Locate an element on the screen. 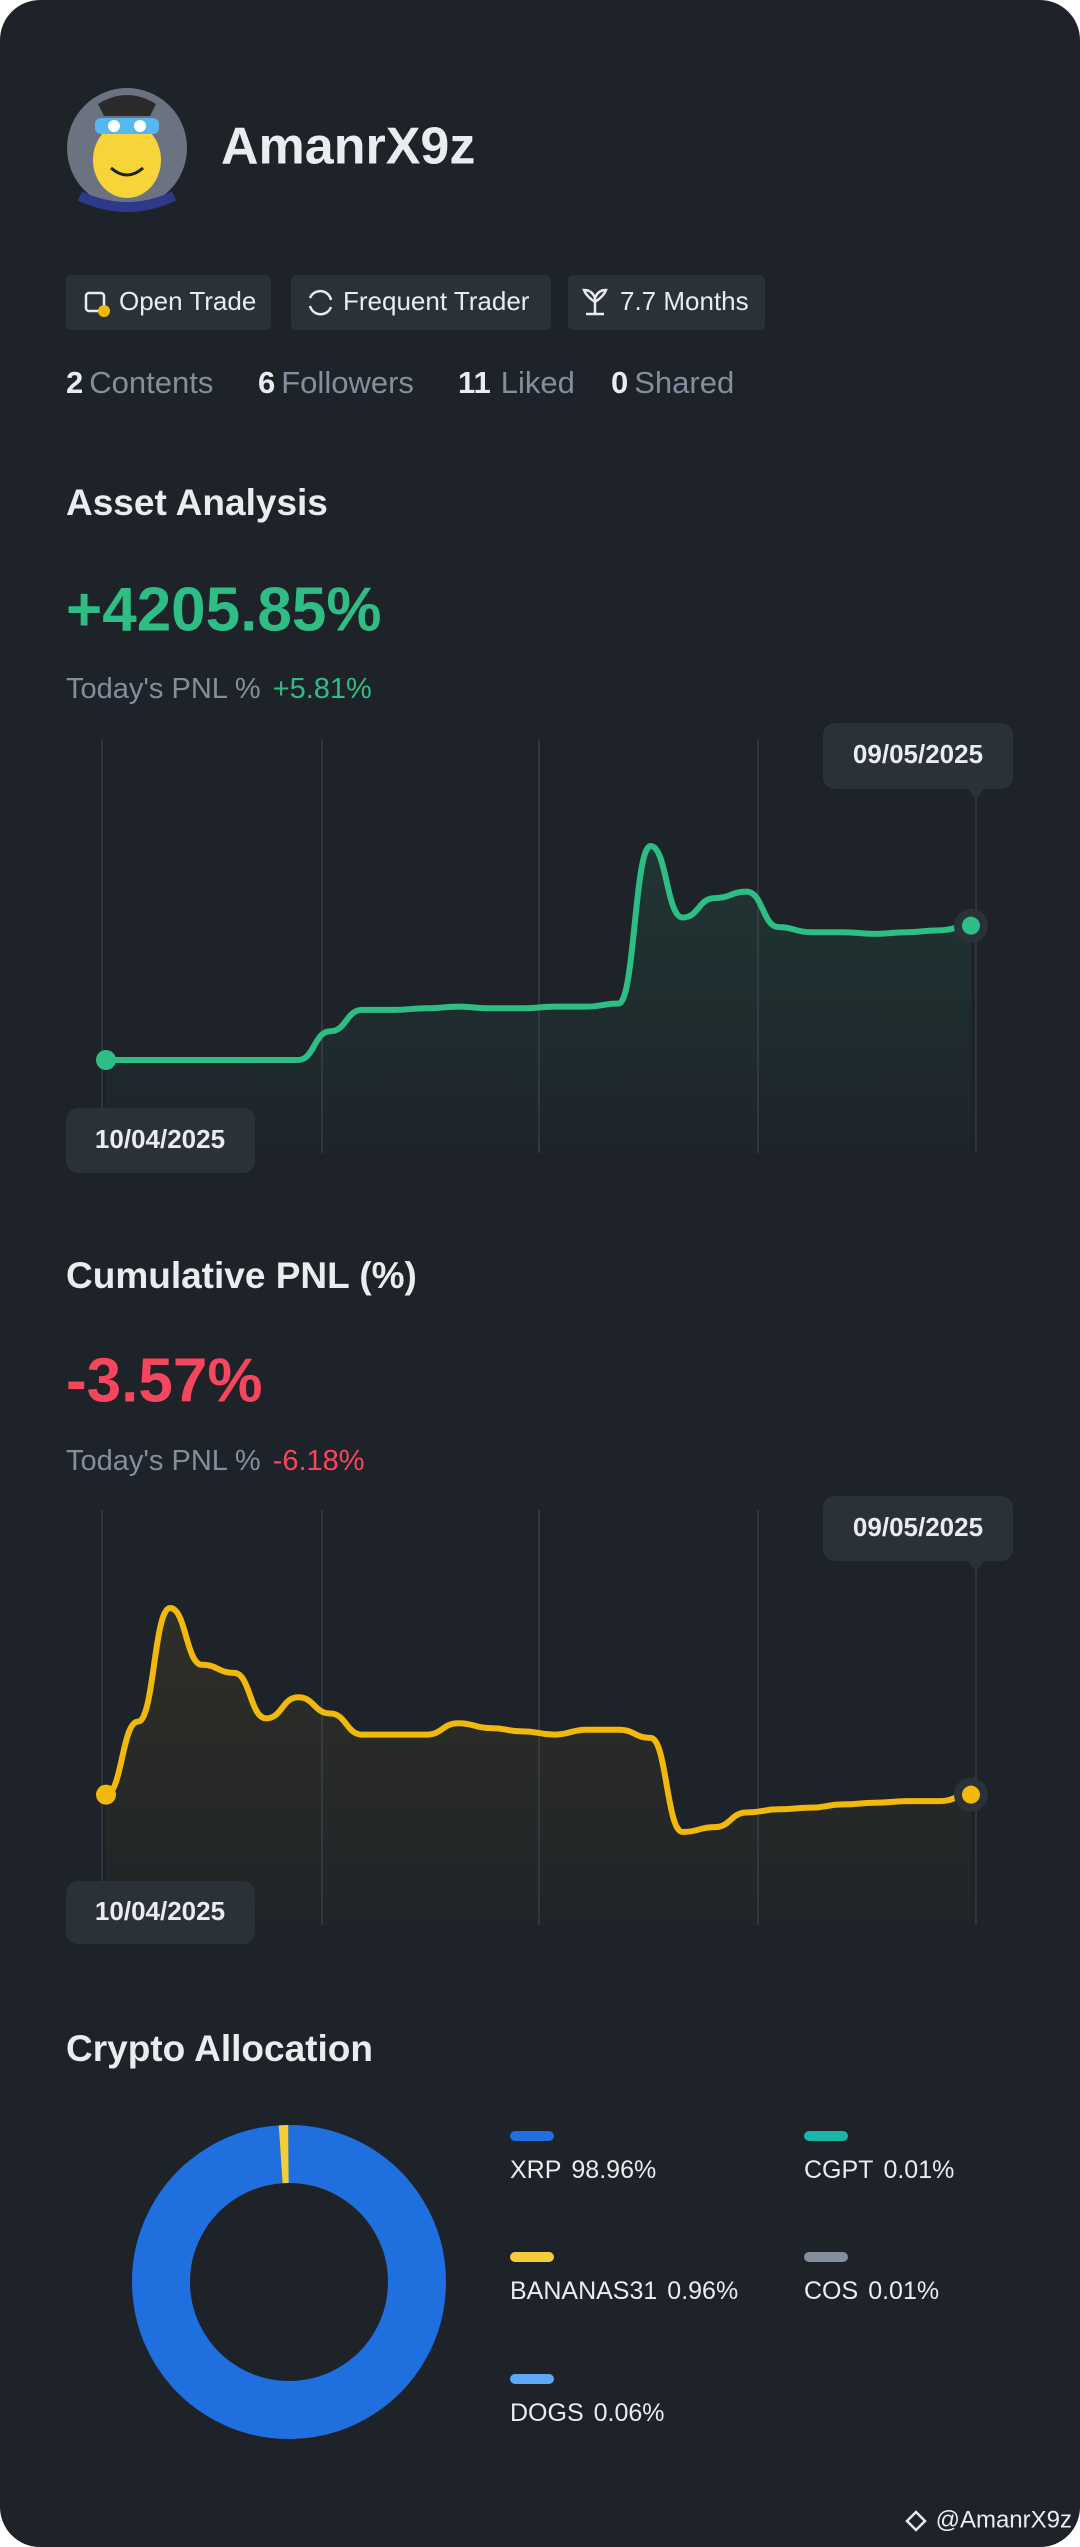 This screenshot has width=1080, height=2547. stat-label: Liked is located at coordinates (538, 382).